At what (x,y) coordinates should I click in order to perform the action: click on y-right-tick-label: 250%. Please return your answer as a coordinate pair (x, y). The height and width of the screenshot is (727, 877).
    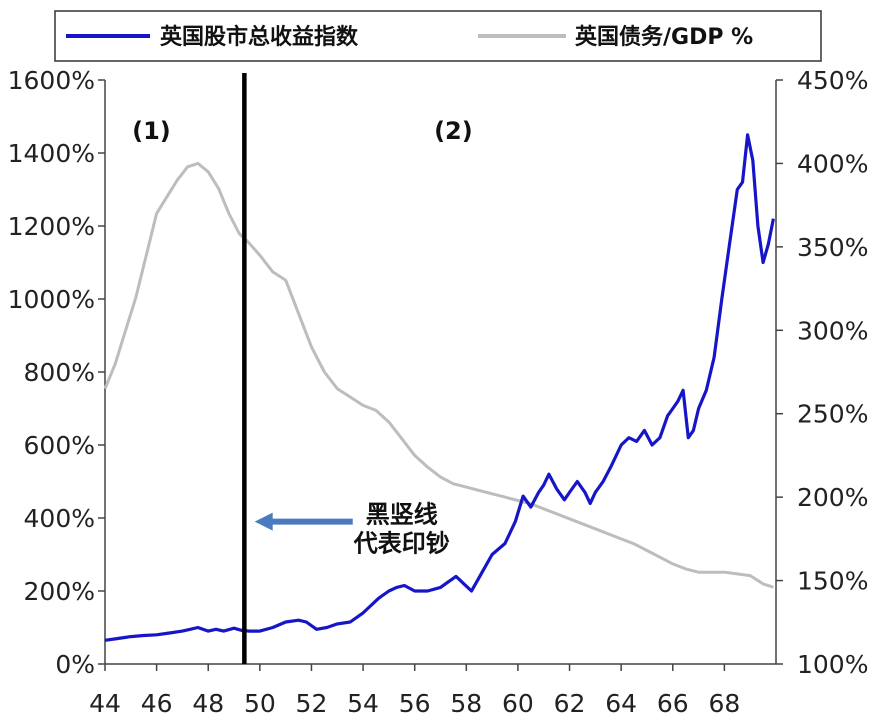
    Looking at the image, I should click on (832, 414).